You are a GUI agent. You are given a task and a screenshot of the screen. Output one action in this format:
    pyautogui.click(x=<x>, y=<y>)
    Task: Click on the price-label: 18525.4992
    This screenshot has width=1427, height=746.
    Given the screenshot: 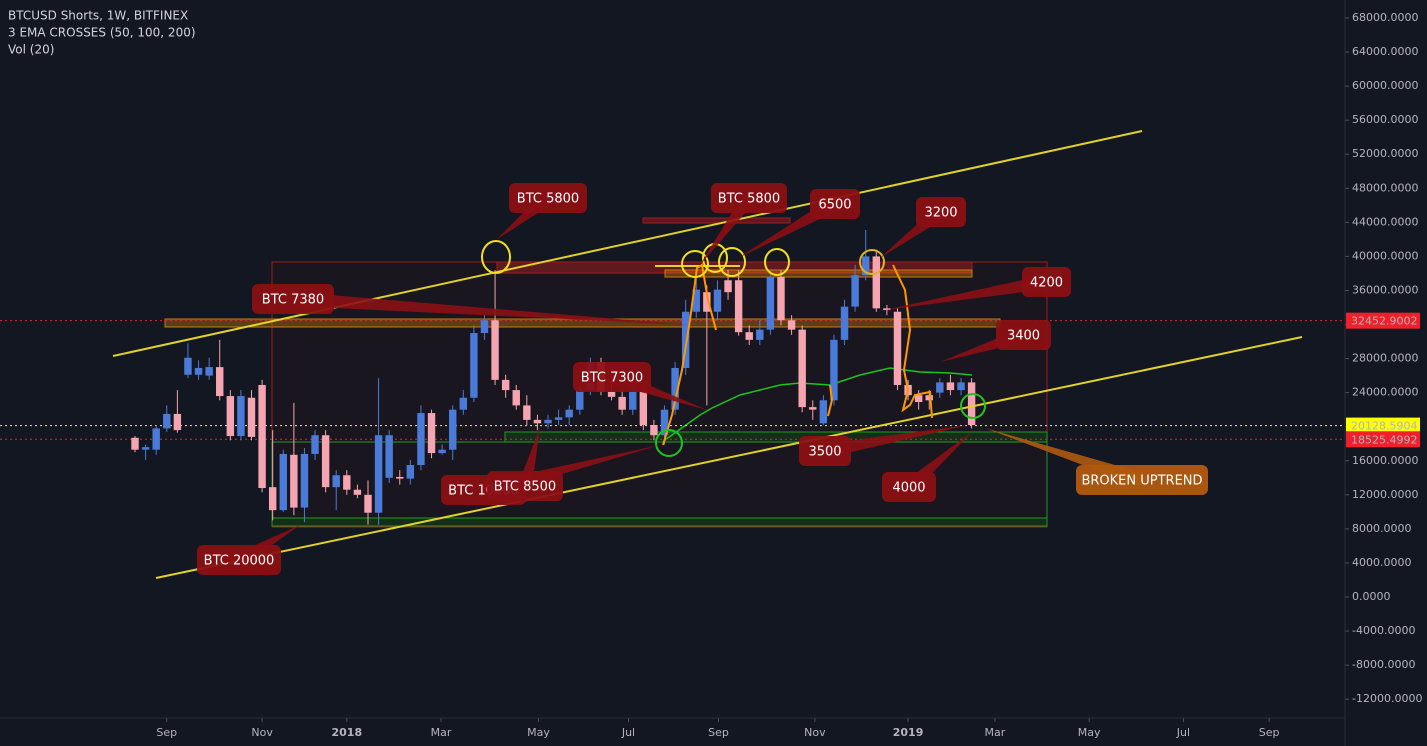 What is the action you would take?
    pyautogui.click(x=1384, y=439)
    